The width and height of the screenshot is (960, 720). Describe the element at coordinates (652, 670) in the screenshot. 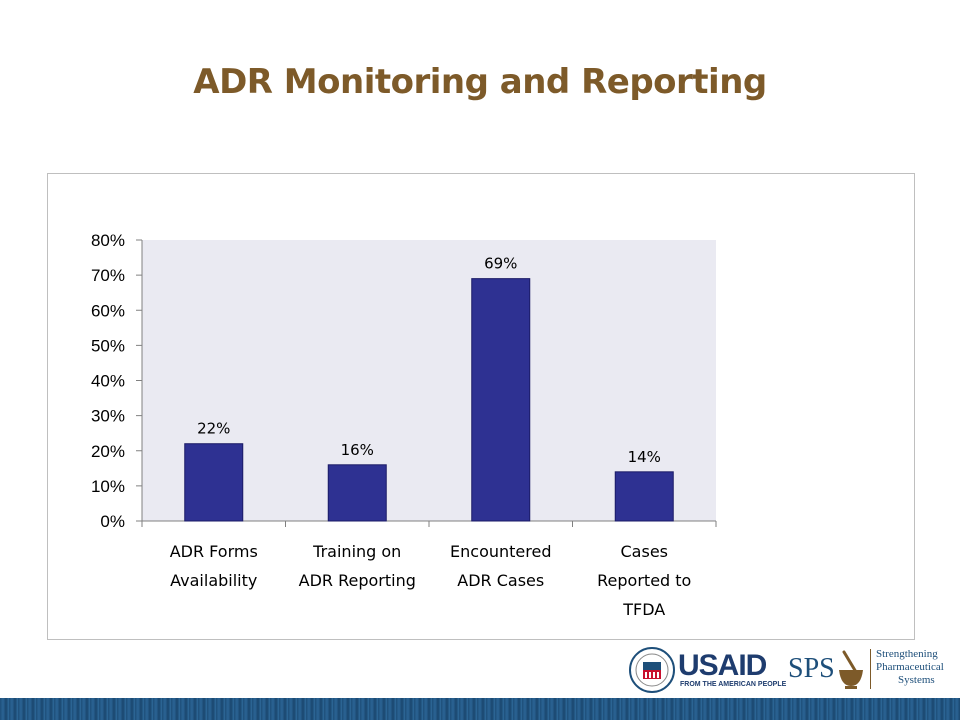

I see `usaid-seal-icon` at that location.